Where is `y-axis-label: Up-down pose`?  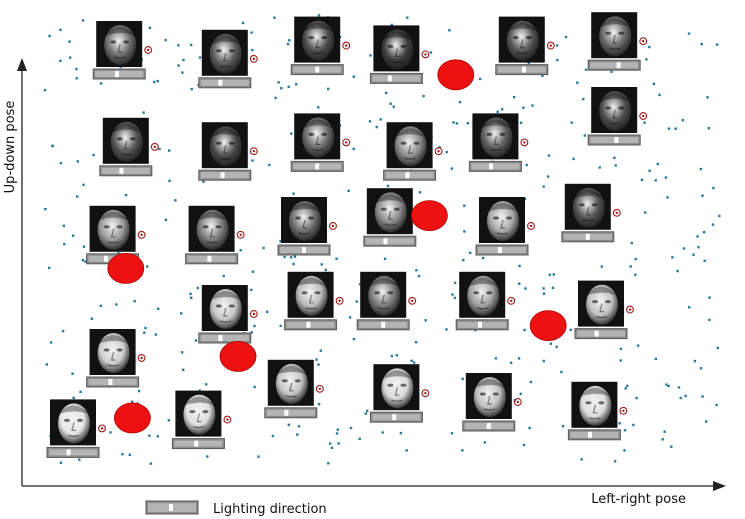 y-axis-label: Up-down pose is located at coordinates (10, 147).